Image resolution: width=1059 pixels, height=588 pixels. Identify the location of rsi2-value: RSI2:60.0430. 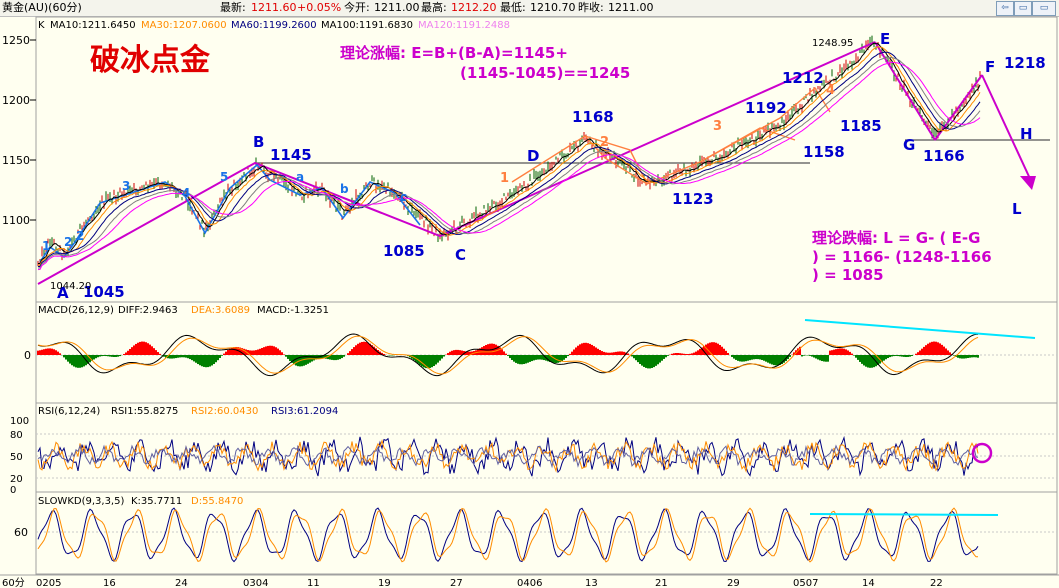
(224, 411).